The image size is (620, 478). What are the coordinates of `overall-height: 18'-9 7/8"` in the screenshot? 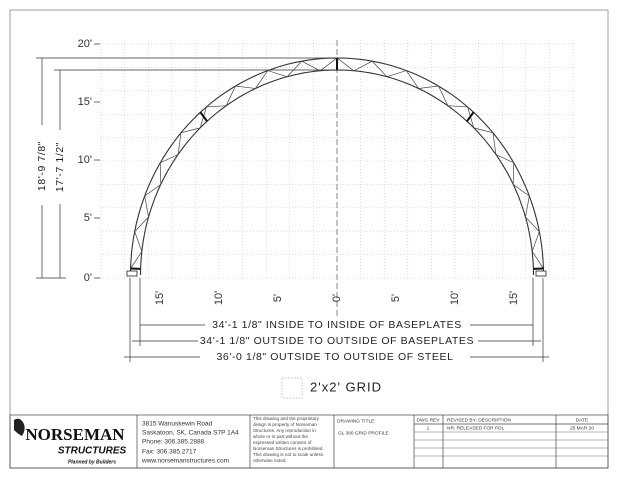 It's located at (42, 166).